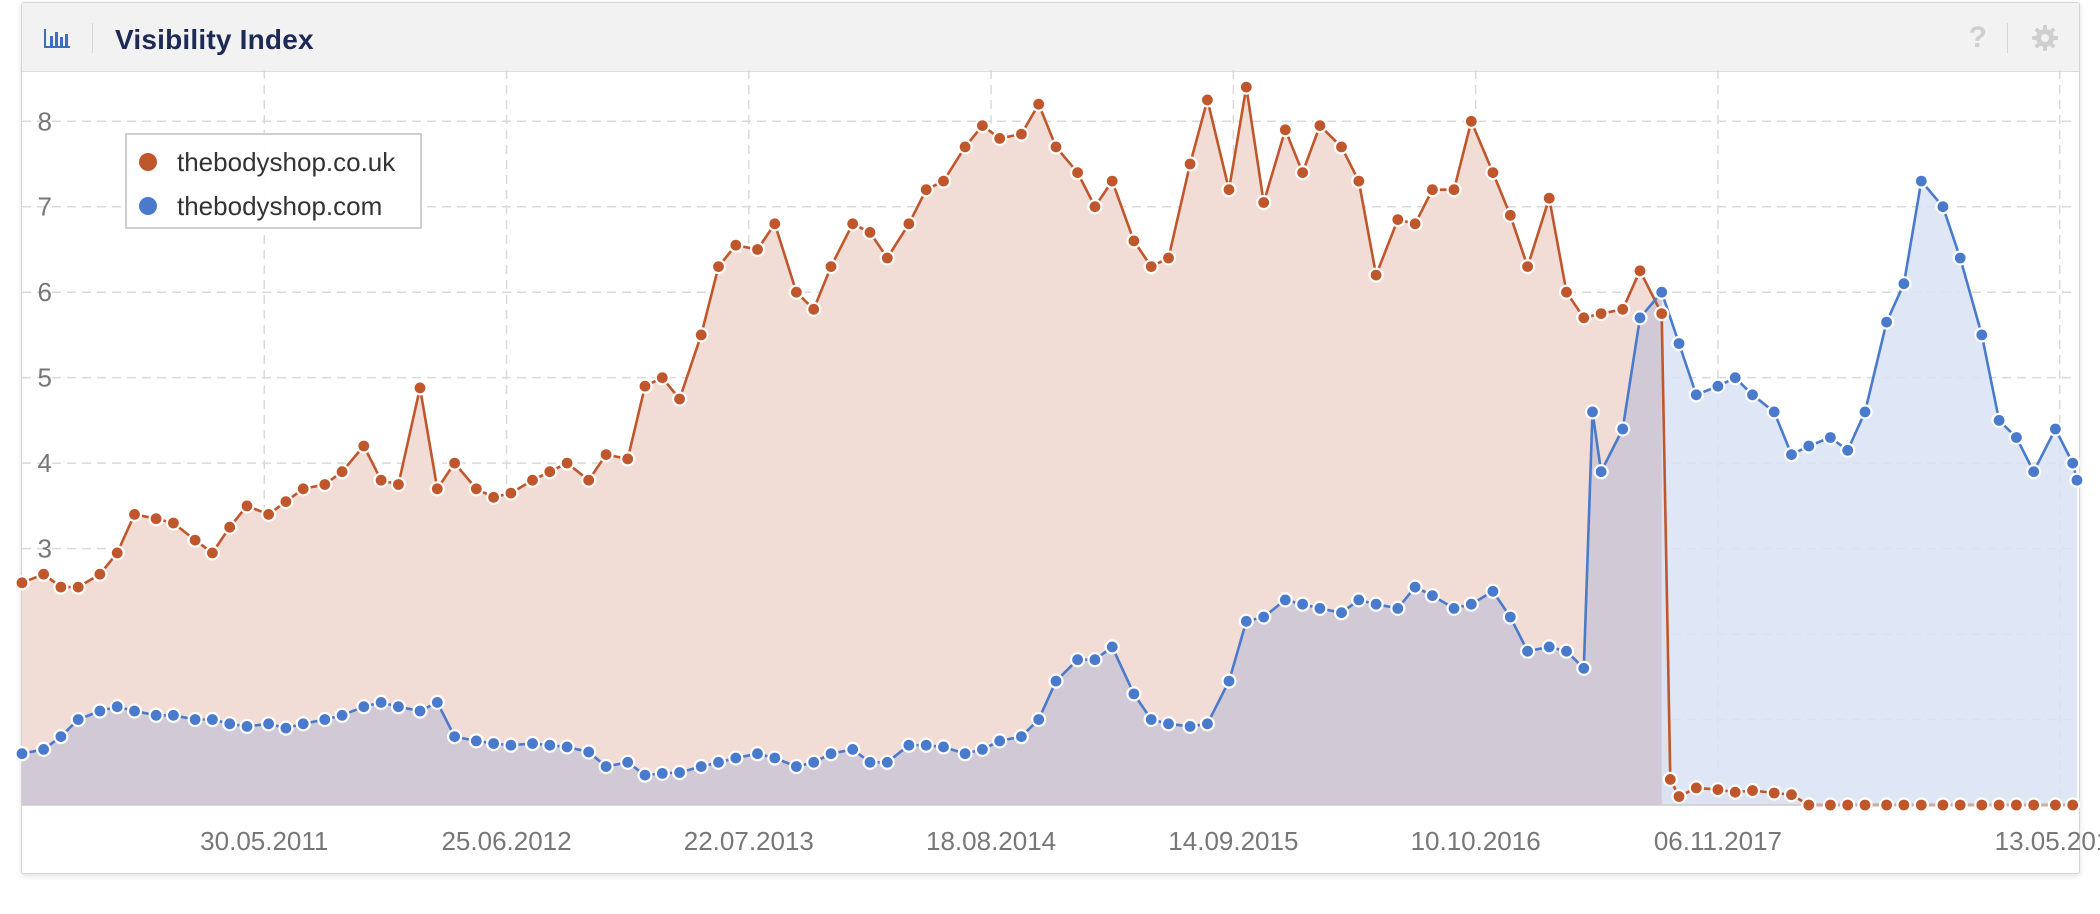 Image resolution: width=2100 pixels, height=914 pixels. Describe the element at coordinates (2045, 38) in the screenshot. I see `gear-icon` at that location.